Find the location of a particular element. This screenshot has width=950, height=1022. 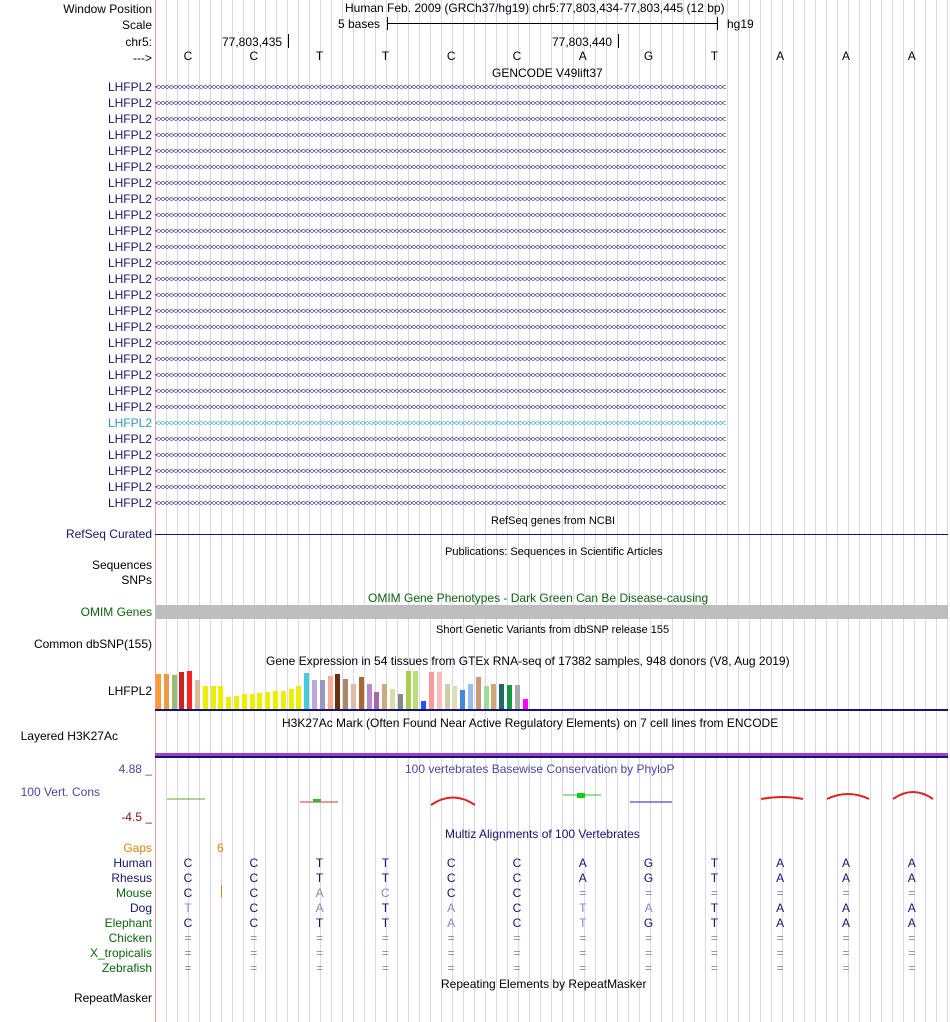

sequences-track-label: Sequences is located at coordinates (121, 565).